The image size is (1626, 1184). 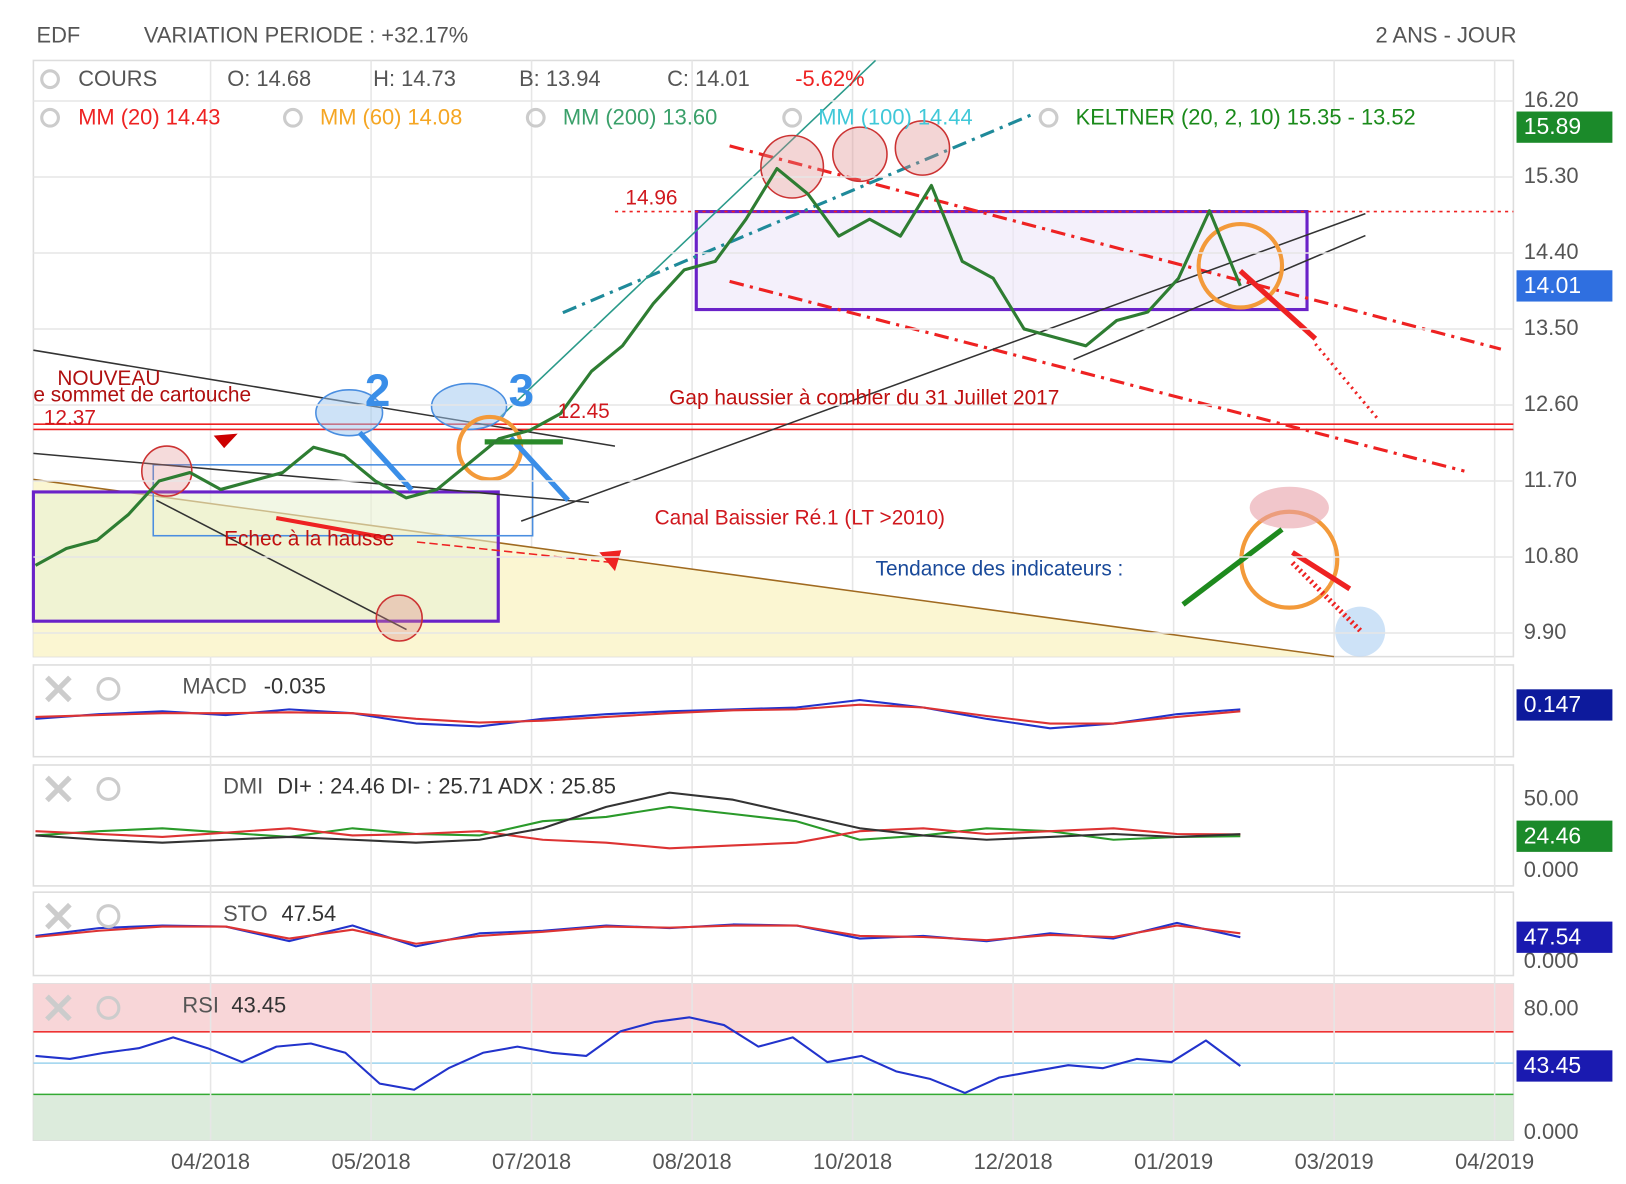 I want to click on legend-high: H: 14.73, so click(x=414, y=78).